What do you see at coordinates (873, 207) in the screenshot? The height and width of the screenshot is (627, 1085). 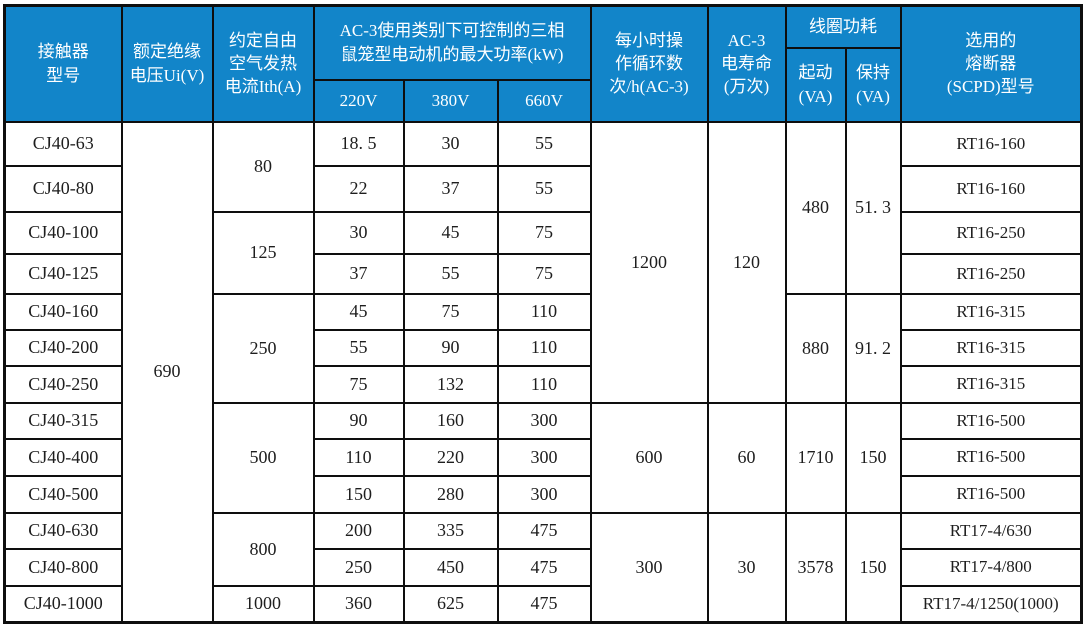 I see `cell-coil-hold: 51. 3` at bounding box center [873, 207].